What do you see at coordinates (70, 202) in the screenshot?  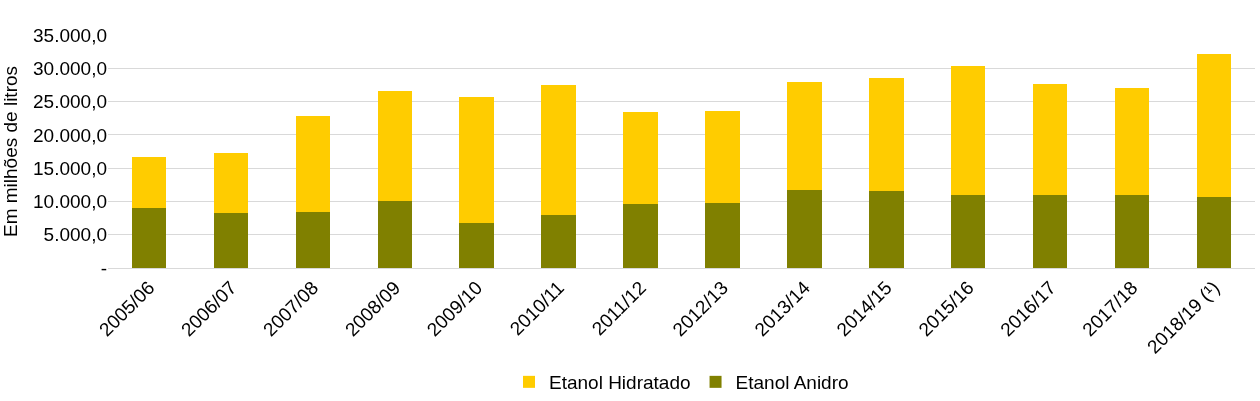 I see `y-tick-label: 10.000,0` at bounding box center [70, 202].